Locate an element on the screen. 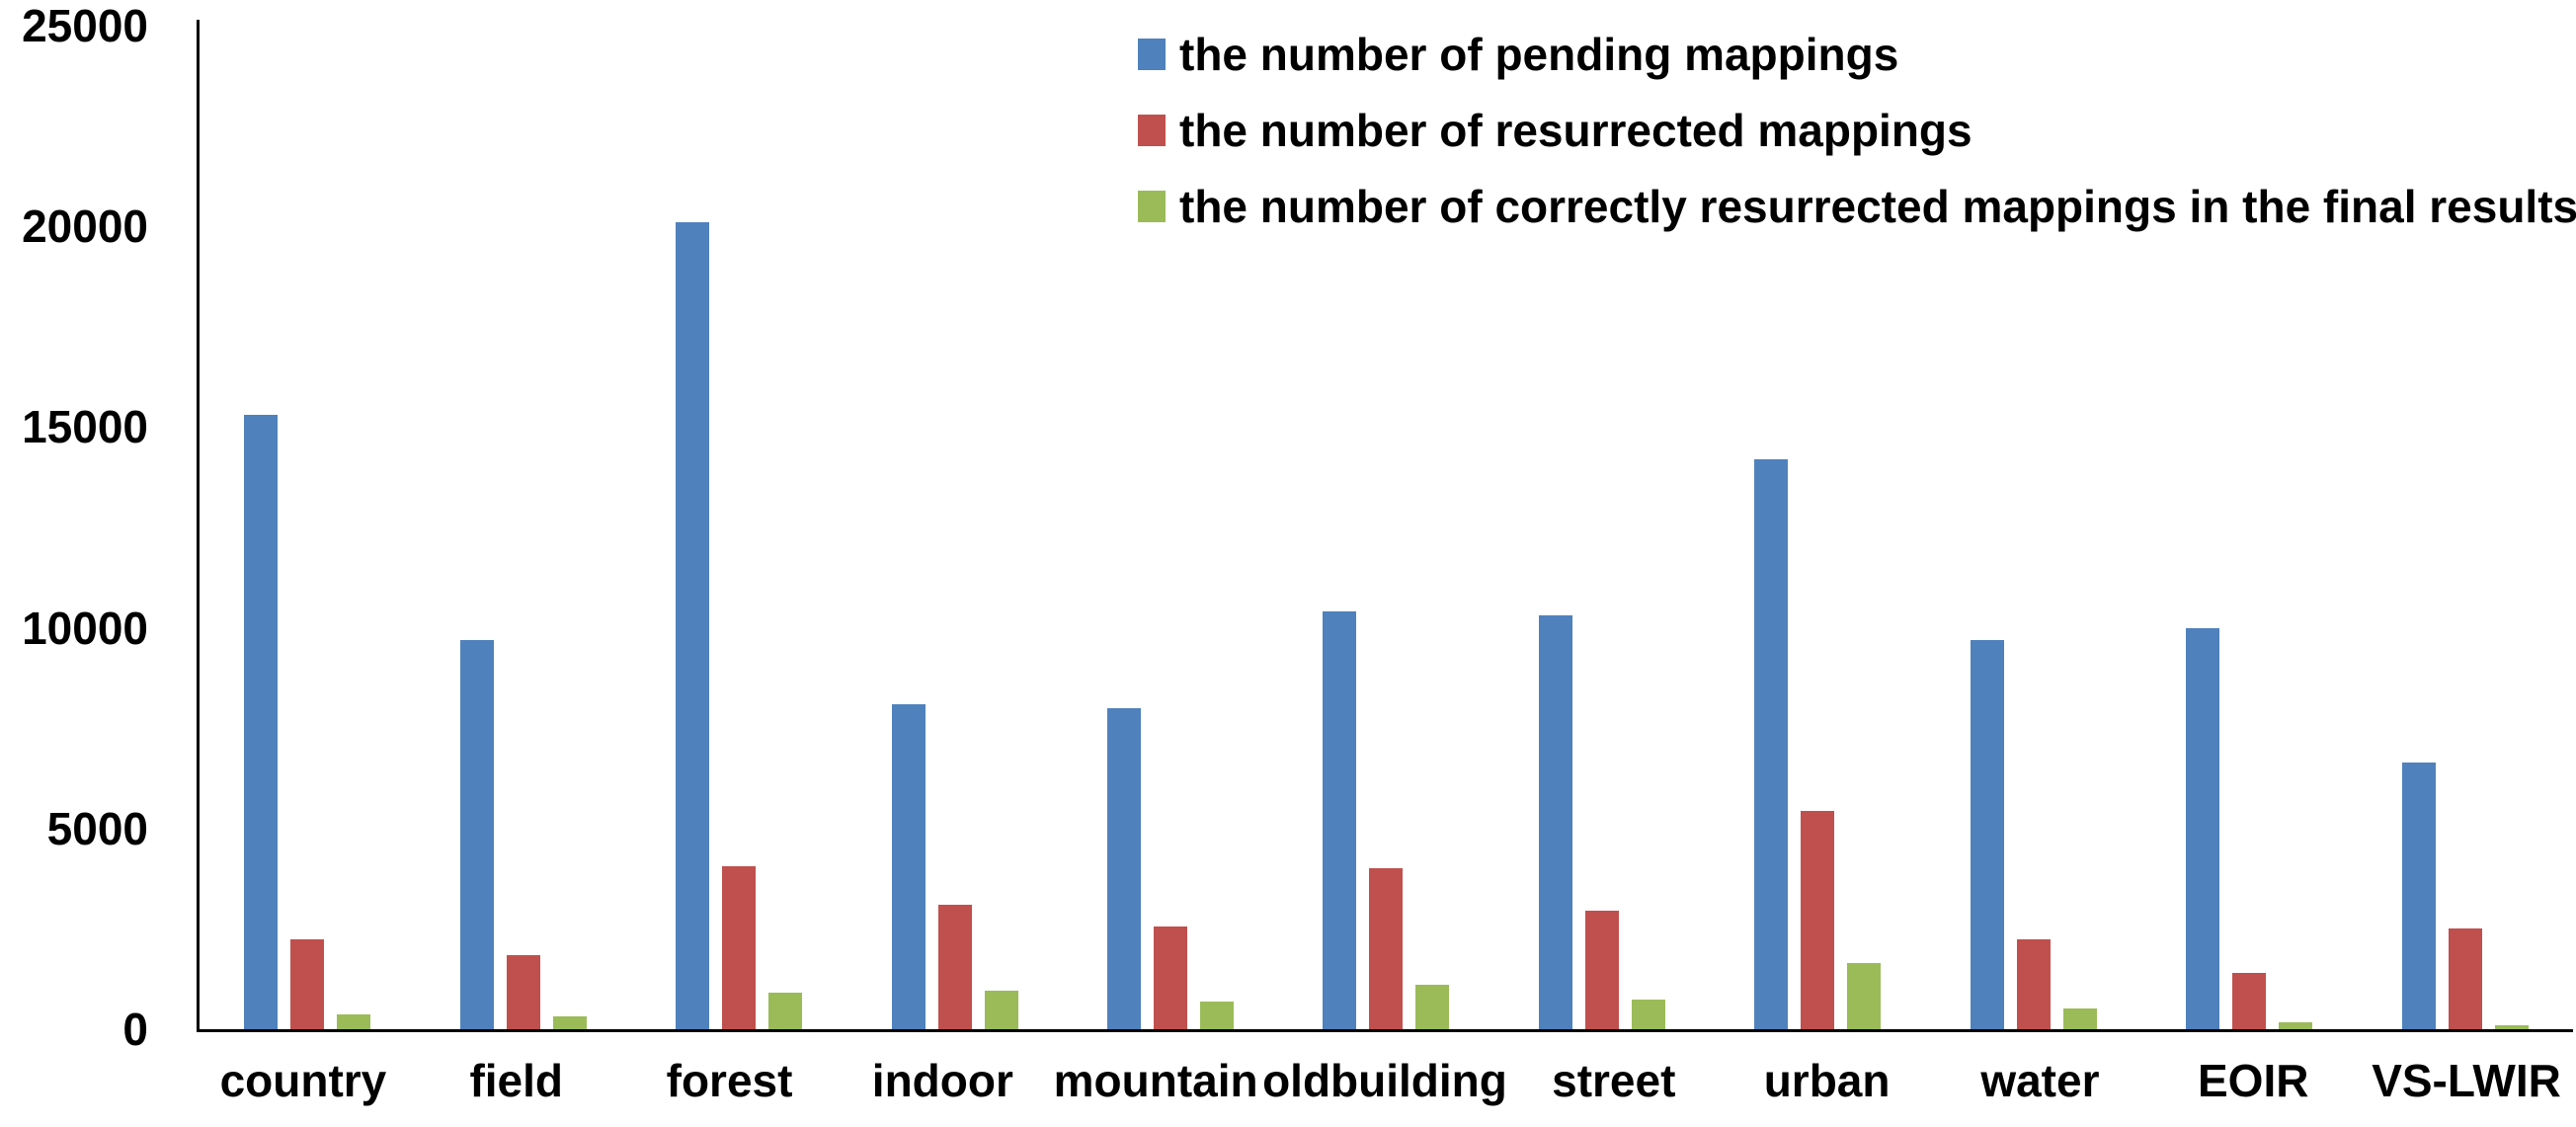  x-label-forest: forest is located at coordinates (729, 1080).